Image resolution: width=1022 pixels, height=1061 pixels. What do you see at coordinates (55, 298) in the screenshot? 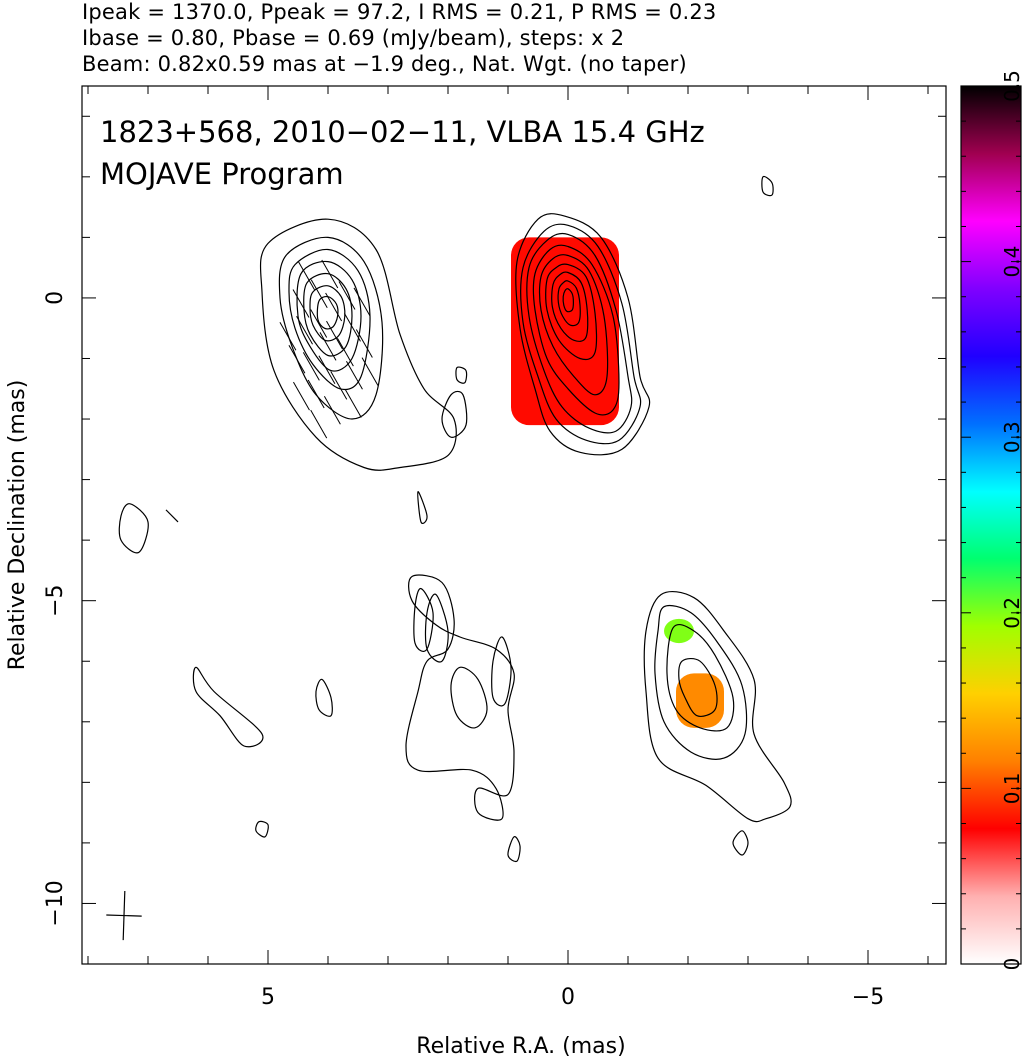
I see `y-tick-label: 0` at bounding box center [55, 298].